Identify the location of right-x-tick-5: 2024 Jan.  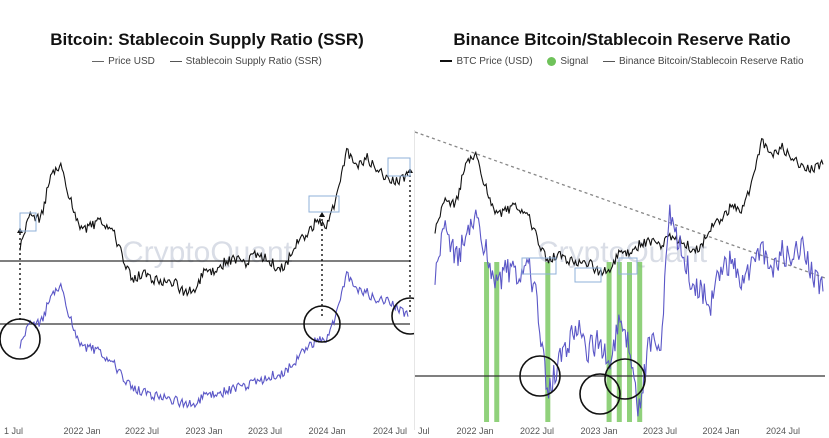
(720, 431).